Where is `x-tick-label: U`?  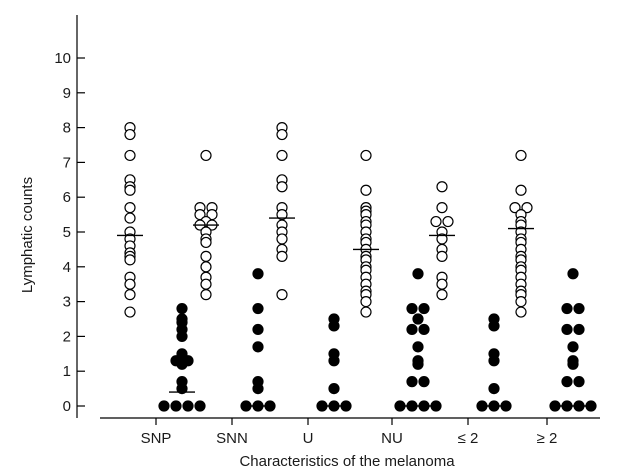 x-tick-label: U is located at coordinates (308, 438).